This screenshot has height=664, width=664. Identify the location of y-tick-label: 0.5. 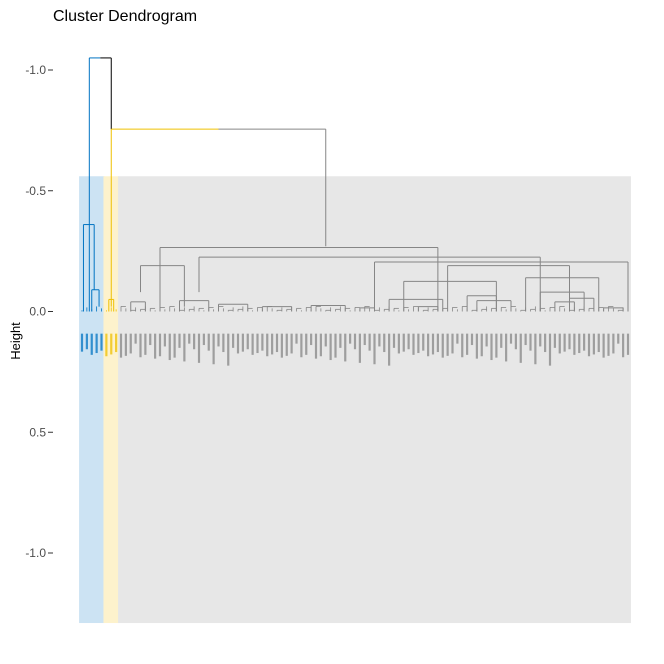
(37, 432).